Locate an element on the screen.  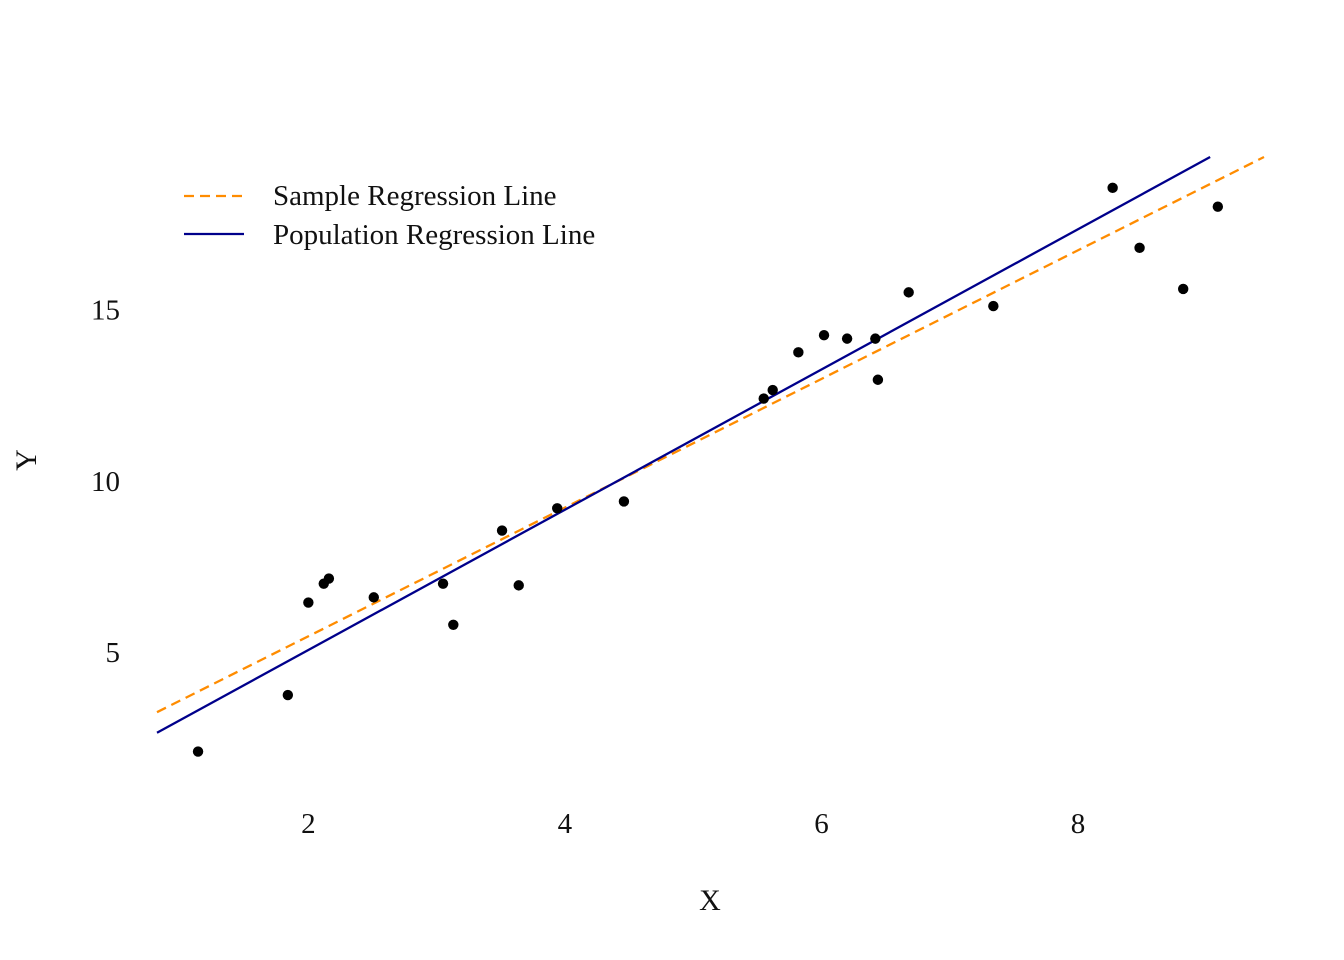
legend-label-sample-regression-line: Sample Regression Line is located at coordinates (415, 196).